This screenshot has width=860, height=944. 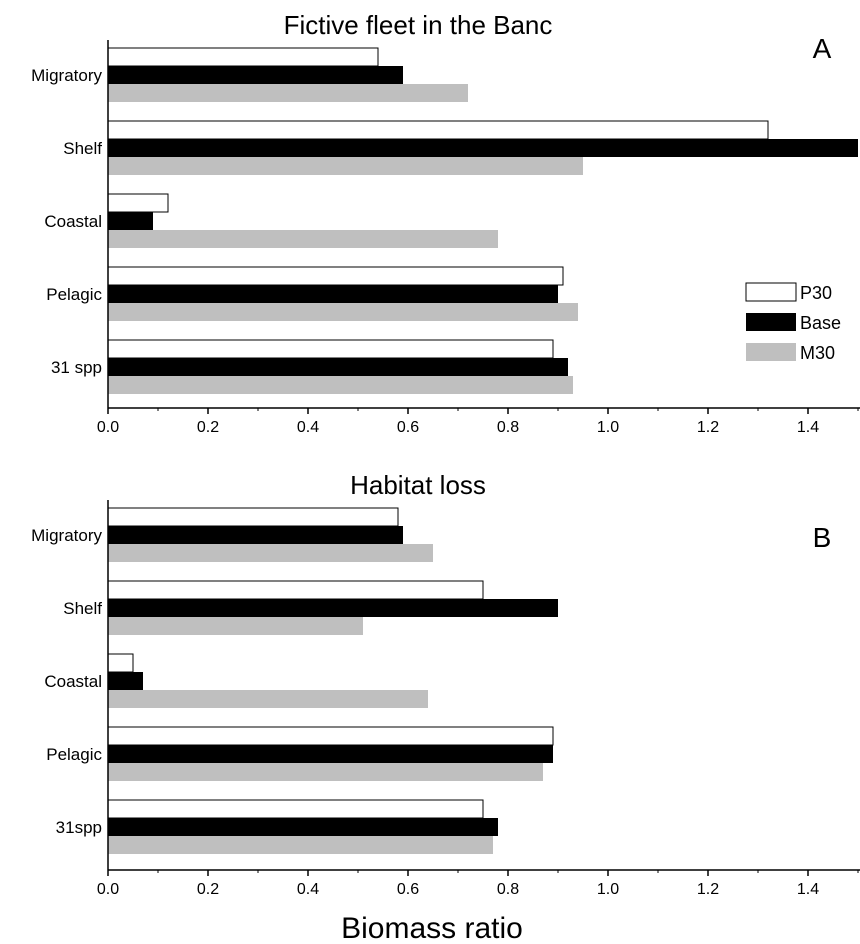 What do you see at coordinates (817, 353) in the screenshot?
I see `legend-label-m30: M30` at bounding box center [817, 353].